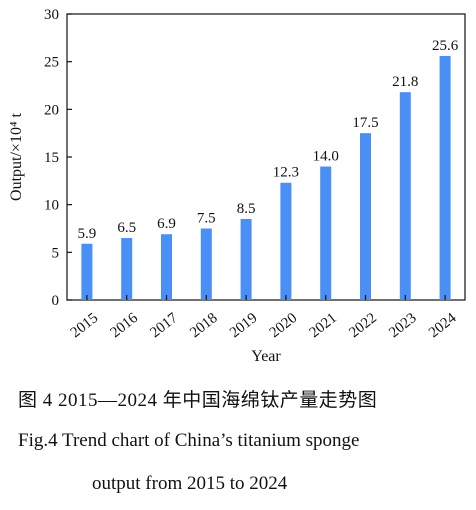 This screenshot has height=510, width=476. I want to click on data-label-2015: 5.9, so click(87, 234).